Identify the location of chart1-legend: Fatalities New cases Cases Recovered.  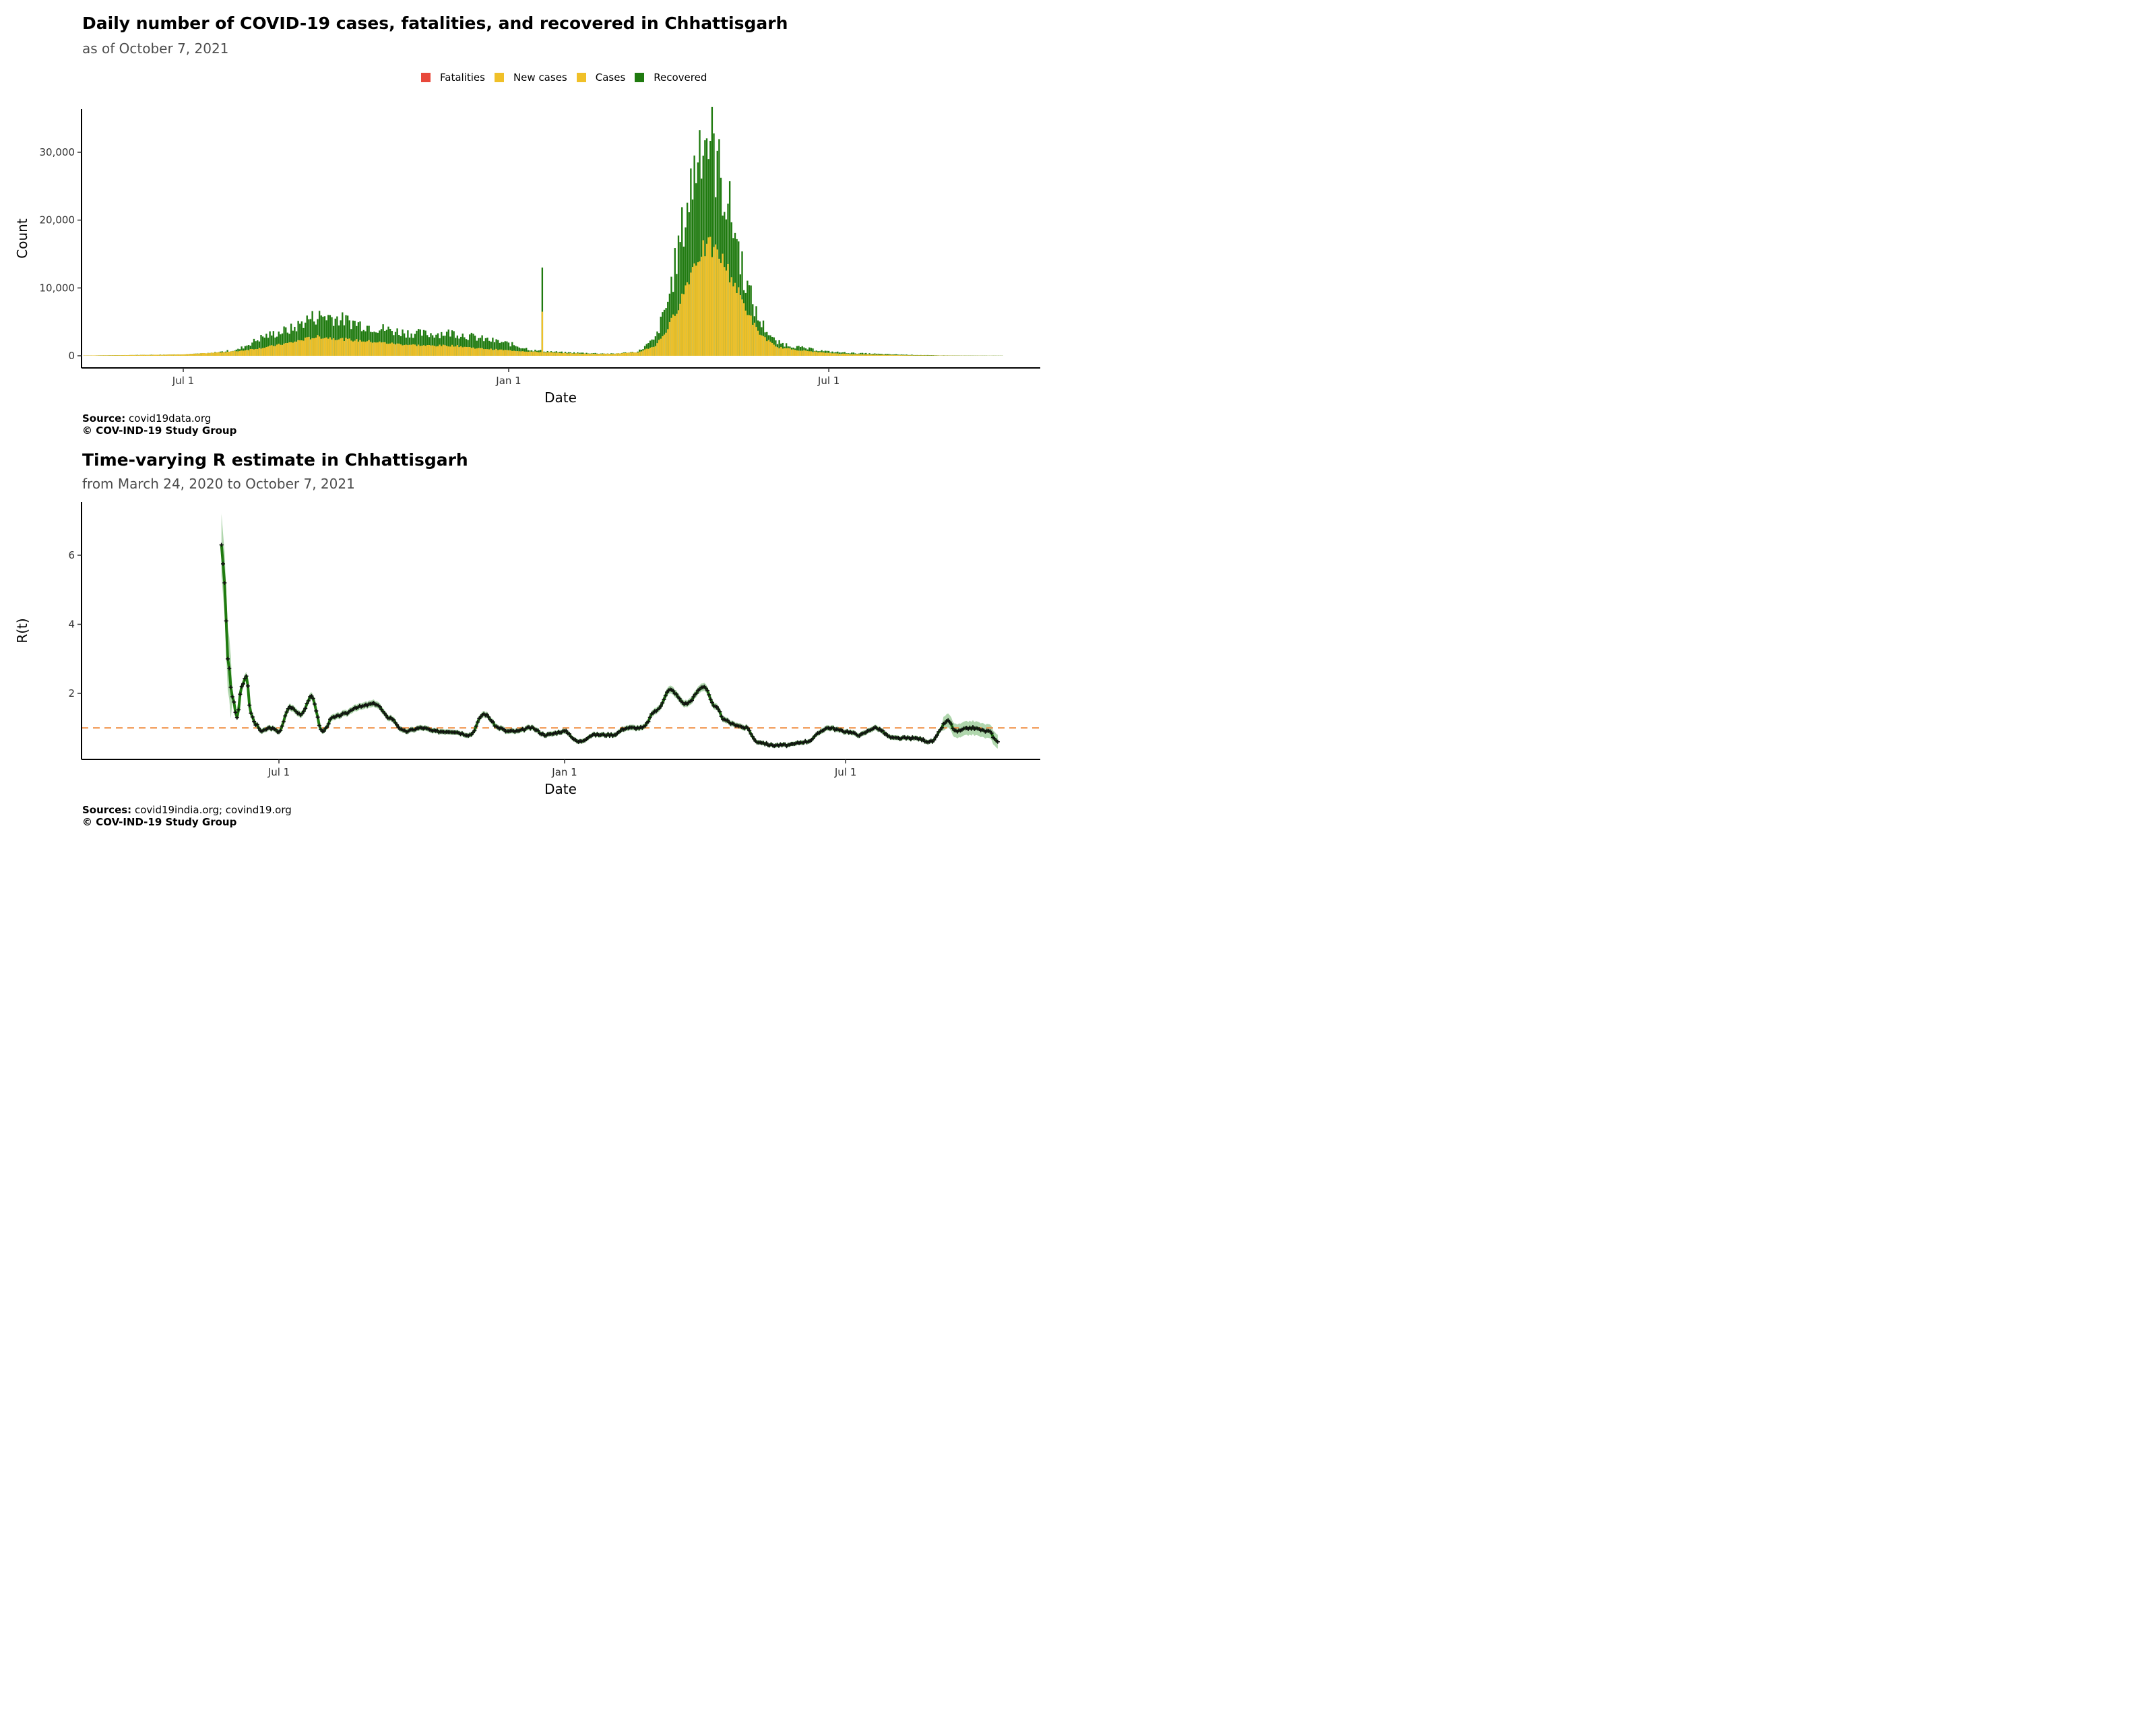
(568, 77).